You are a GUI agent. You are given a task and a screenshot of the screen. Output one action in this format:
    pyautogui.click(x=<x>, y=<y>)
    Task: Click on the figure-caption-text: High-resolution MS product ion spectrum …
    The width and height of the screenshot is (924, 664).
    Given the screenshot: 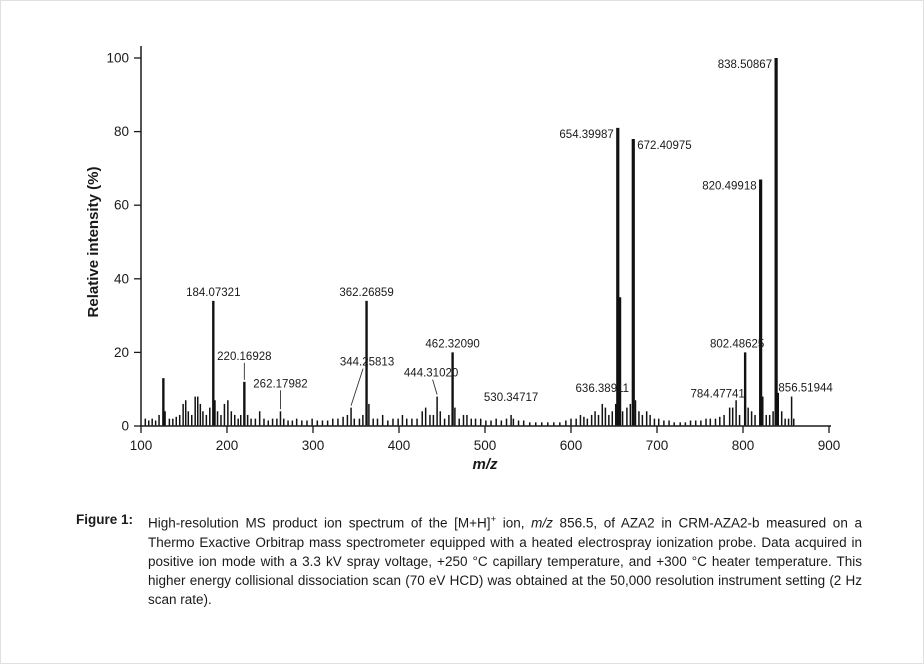 What is the action you would take?
    pyautogui.click(x=505, y=559)
    